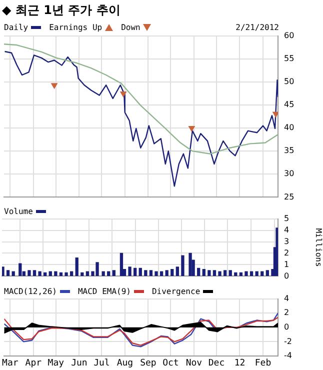  Describe the element at coordinates (289, 127) in the screenshot. I see `y-tick-label: 40` at that location.